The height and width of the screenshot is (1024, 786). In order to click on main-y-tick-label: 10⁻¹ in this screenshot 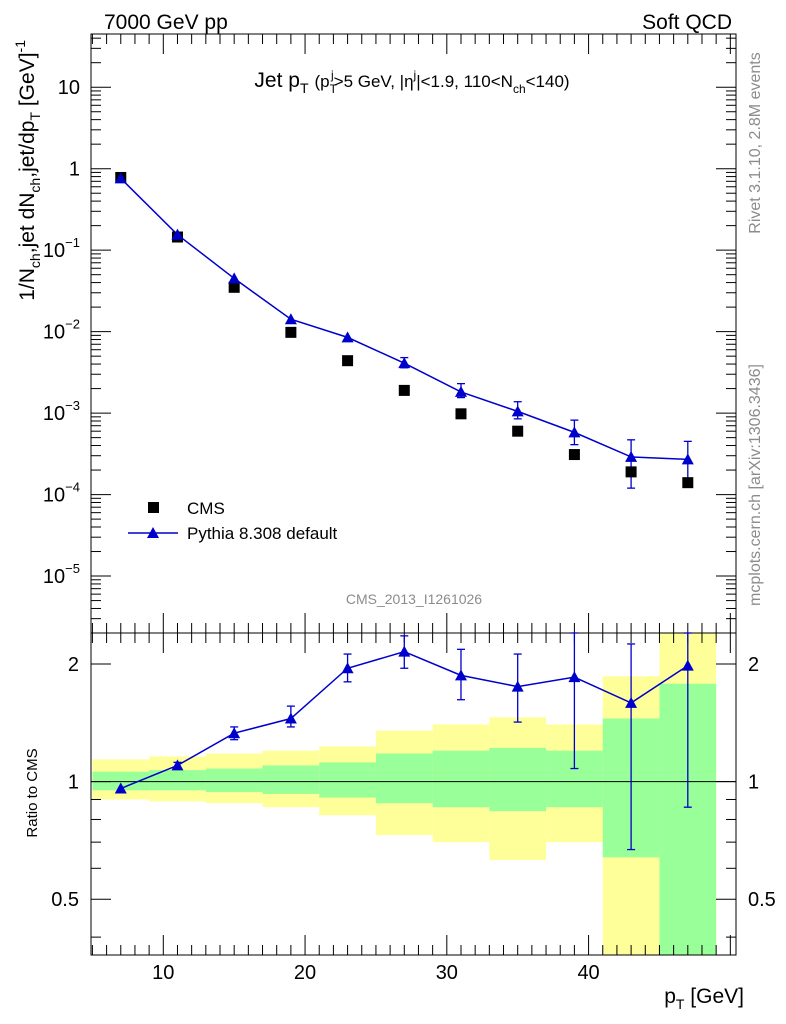, I will do `click(61, 248)`.